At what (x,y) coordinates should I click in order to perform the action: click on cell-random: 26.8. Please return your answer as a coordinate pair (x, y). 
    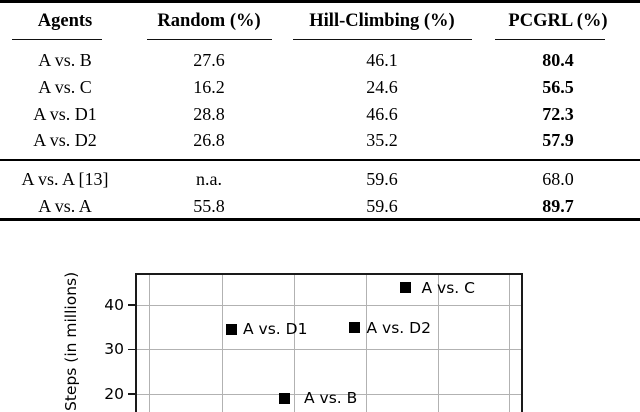
    Looking at the image, I should click on (209, 140).